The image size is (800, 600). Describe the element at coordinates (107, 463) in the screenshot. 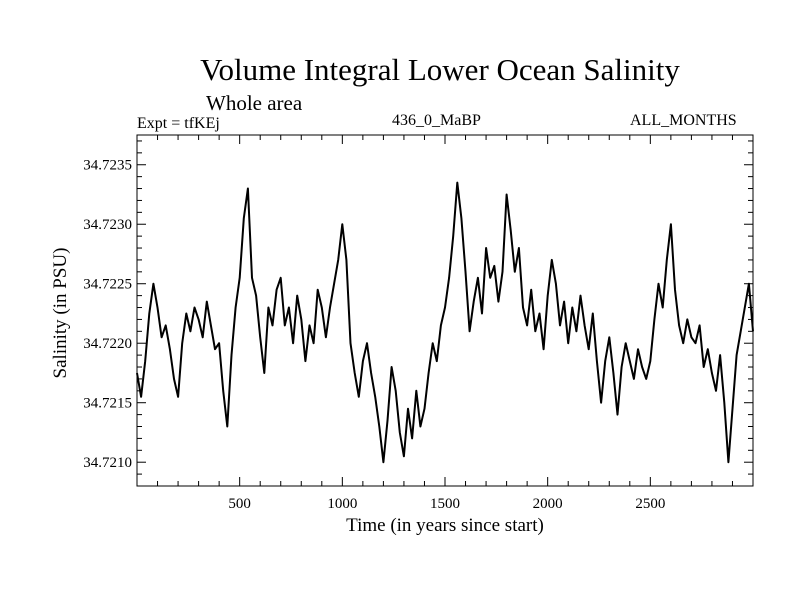

I see `y-tick-label: 34.7210` at that location.